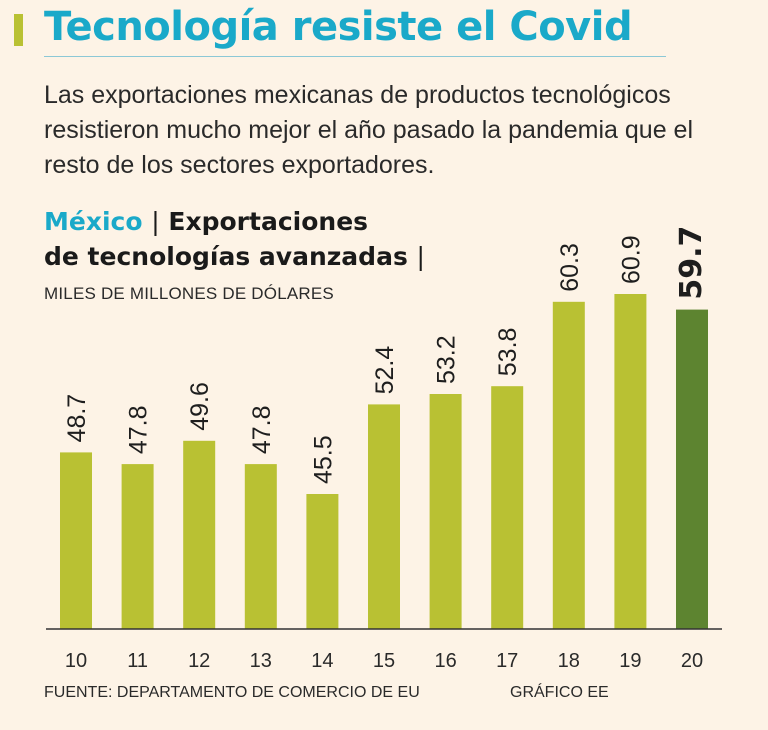 This screenshot has width=768, height=730. I want to click on value-label-18: 60.3, so click(570, 267).